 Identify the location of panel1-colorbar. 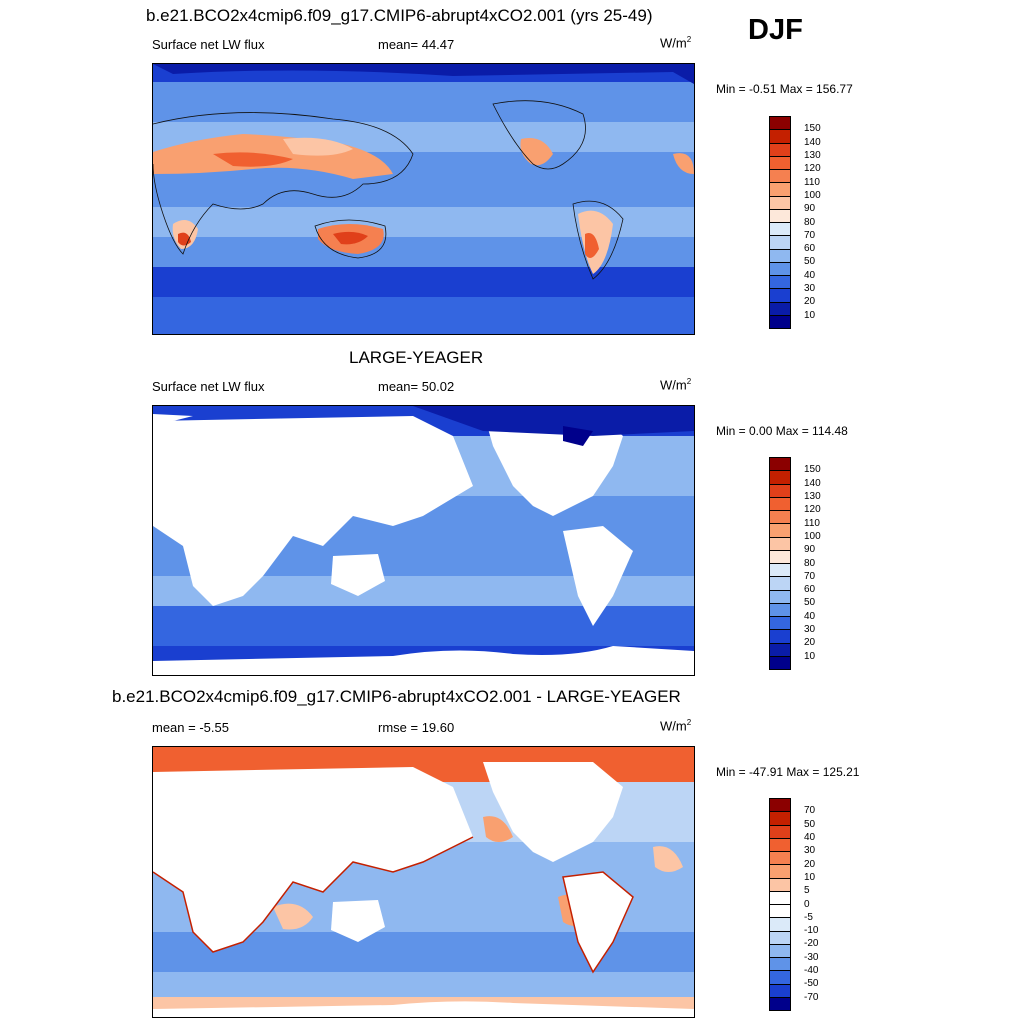
(780, 222).